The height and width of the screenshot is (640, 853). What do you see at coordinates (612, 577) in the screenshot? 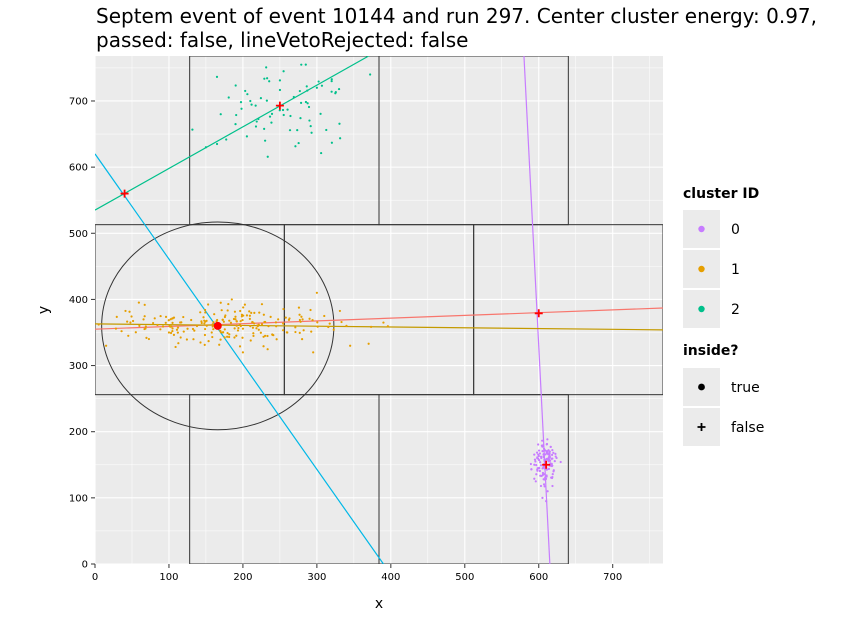
I see `x-tick-label: 700` at bounding box center [612, 577].